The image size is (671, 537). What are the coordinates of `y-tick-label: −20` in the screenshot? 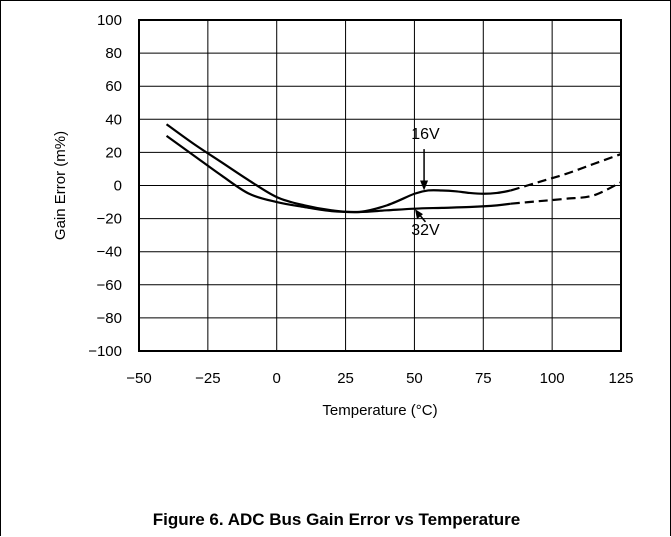 It's located at (109, 219).